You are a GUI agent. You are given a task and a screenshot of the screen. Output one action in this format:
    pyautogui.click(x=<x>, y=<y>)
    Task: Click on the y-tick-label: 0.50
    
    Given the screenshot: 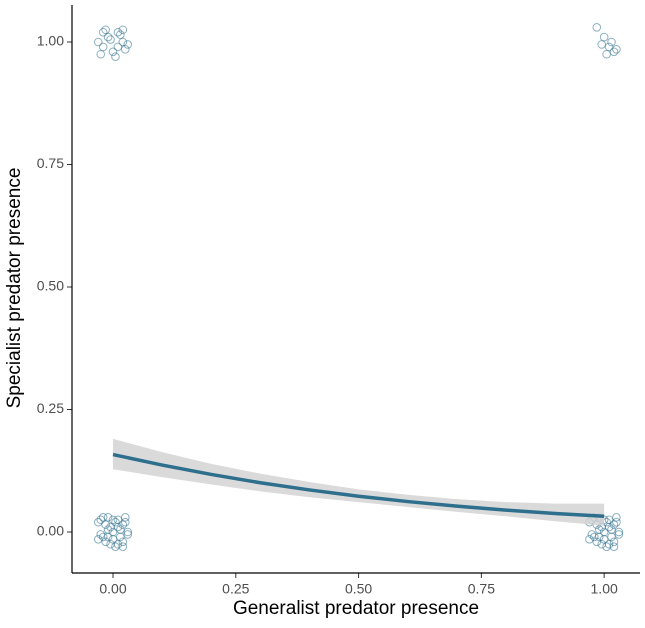 What is the action you would take?
    pyautogui.click(x=50, y=286)
    